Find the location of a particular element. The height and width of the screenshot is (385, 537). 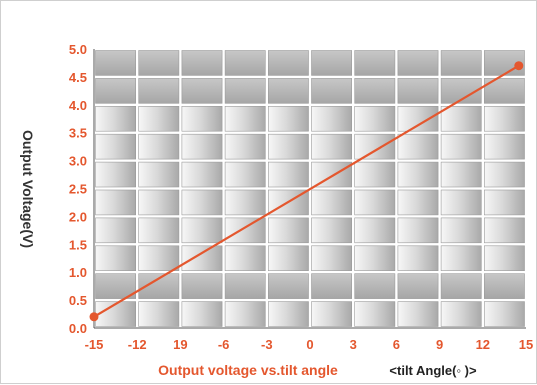

y-tick-label: 5.0 is located at coordinates (78, 49).